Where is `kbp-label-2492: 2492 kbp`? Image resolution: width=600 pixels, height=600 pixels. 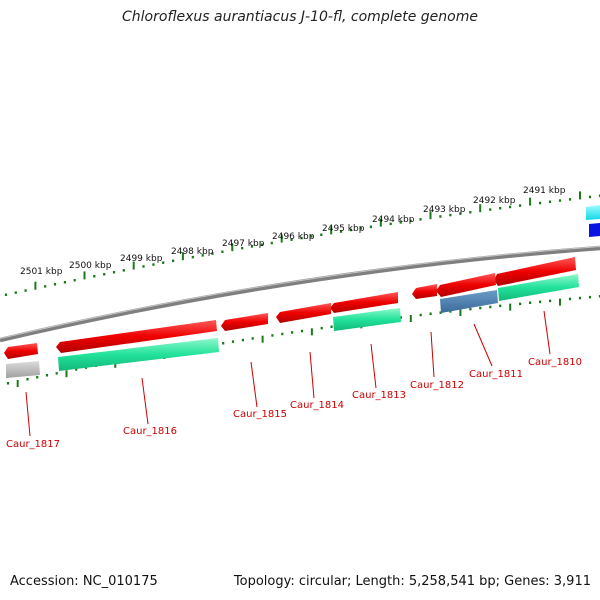
kbp-label-2492: 2492 kbp is located at coordinates (494, 201).